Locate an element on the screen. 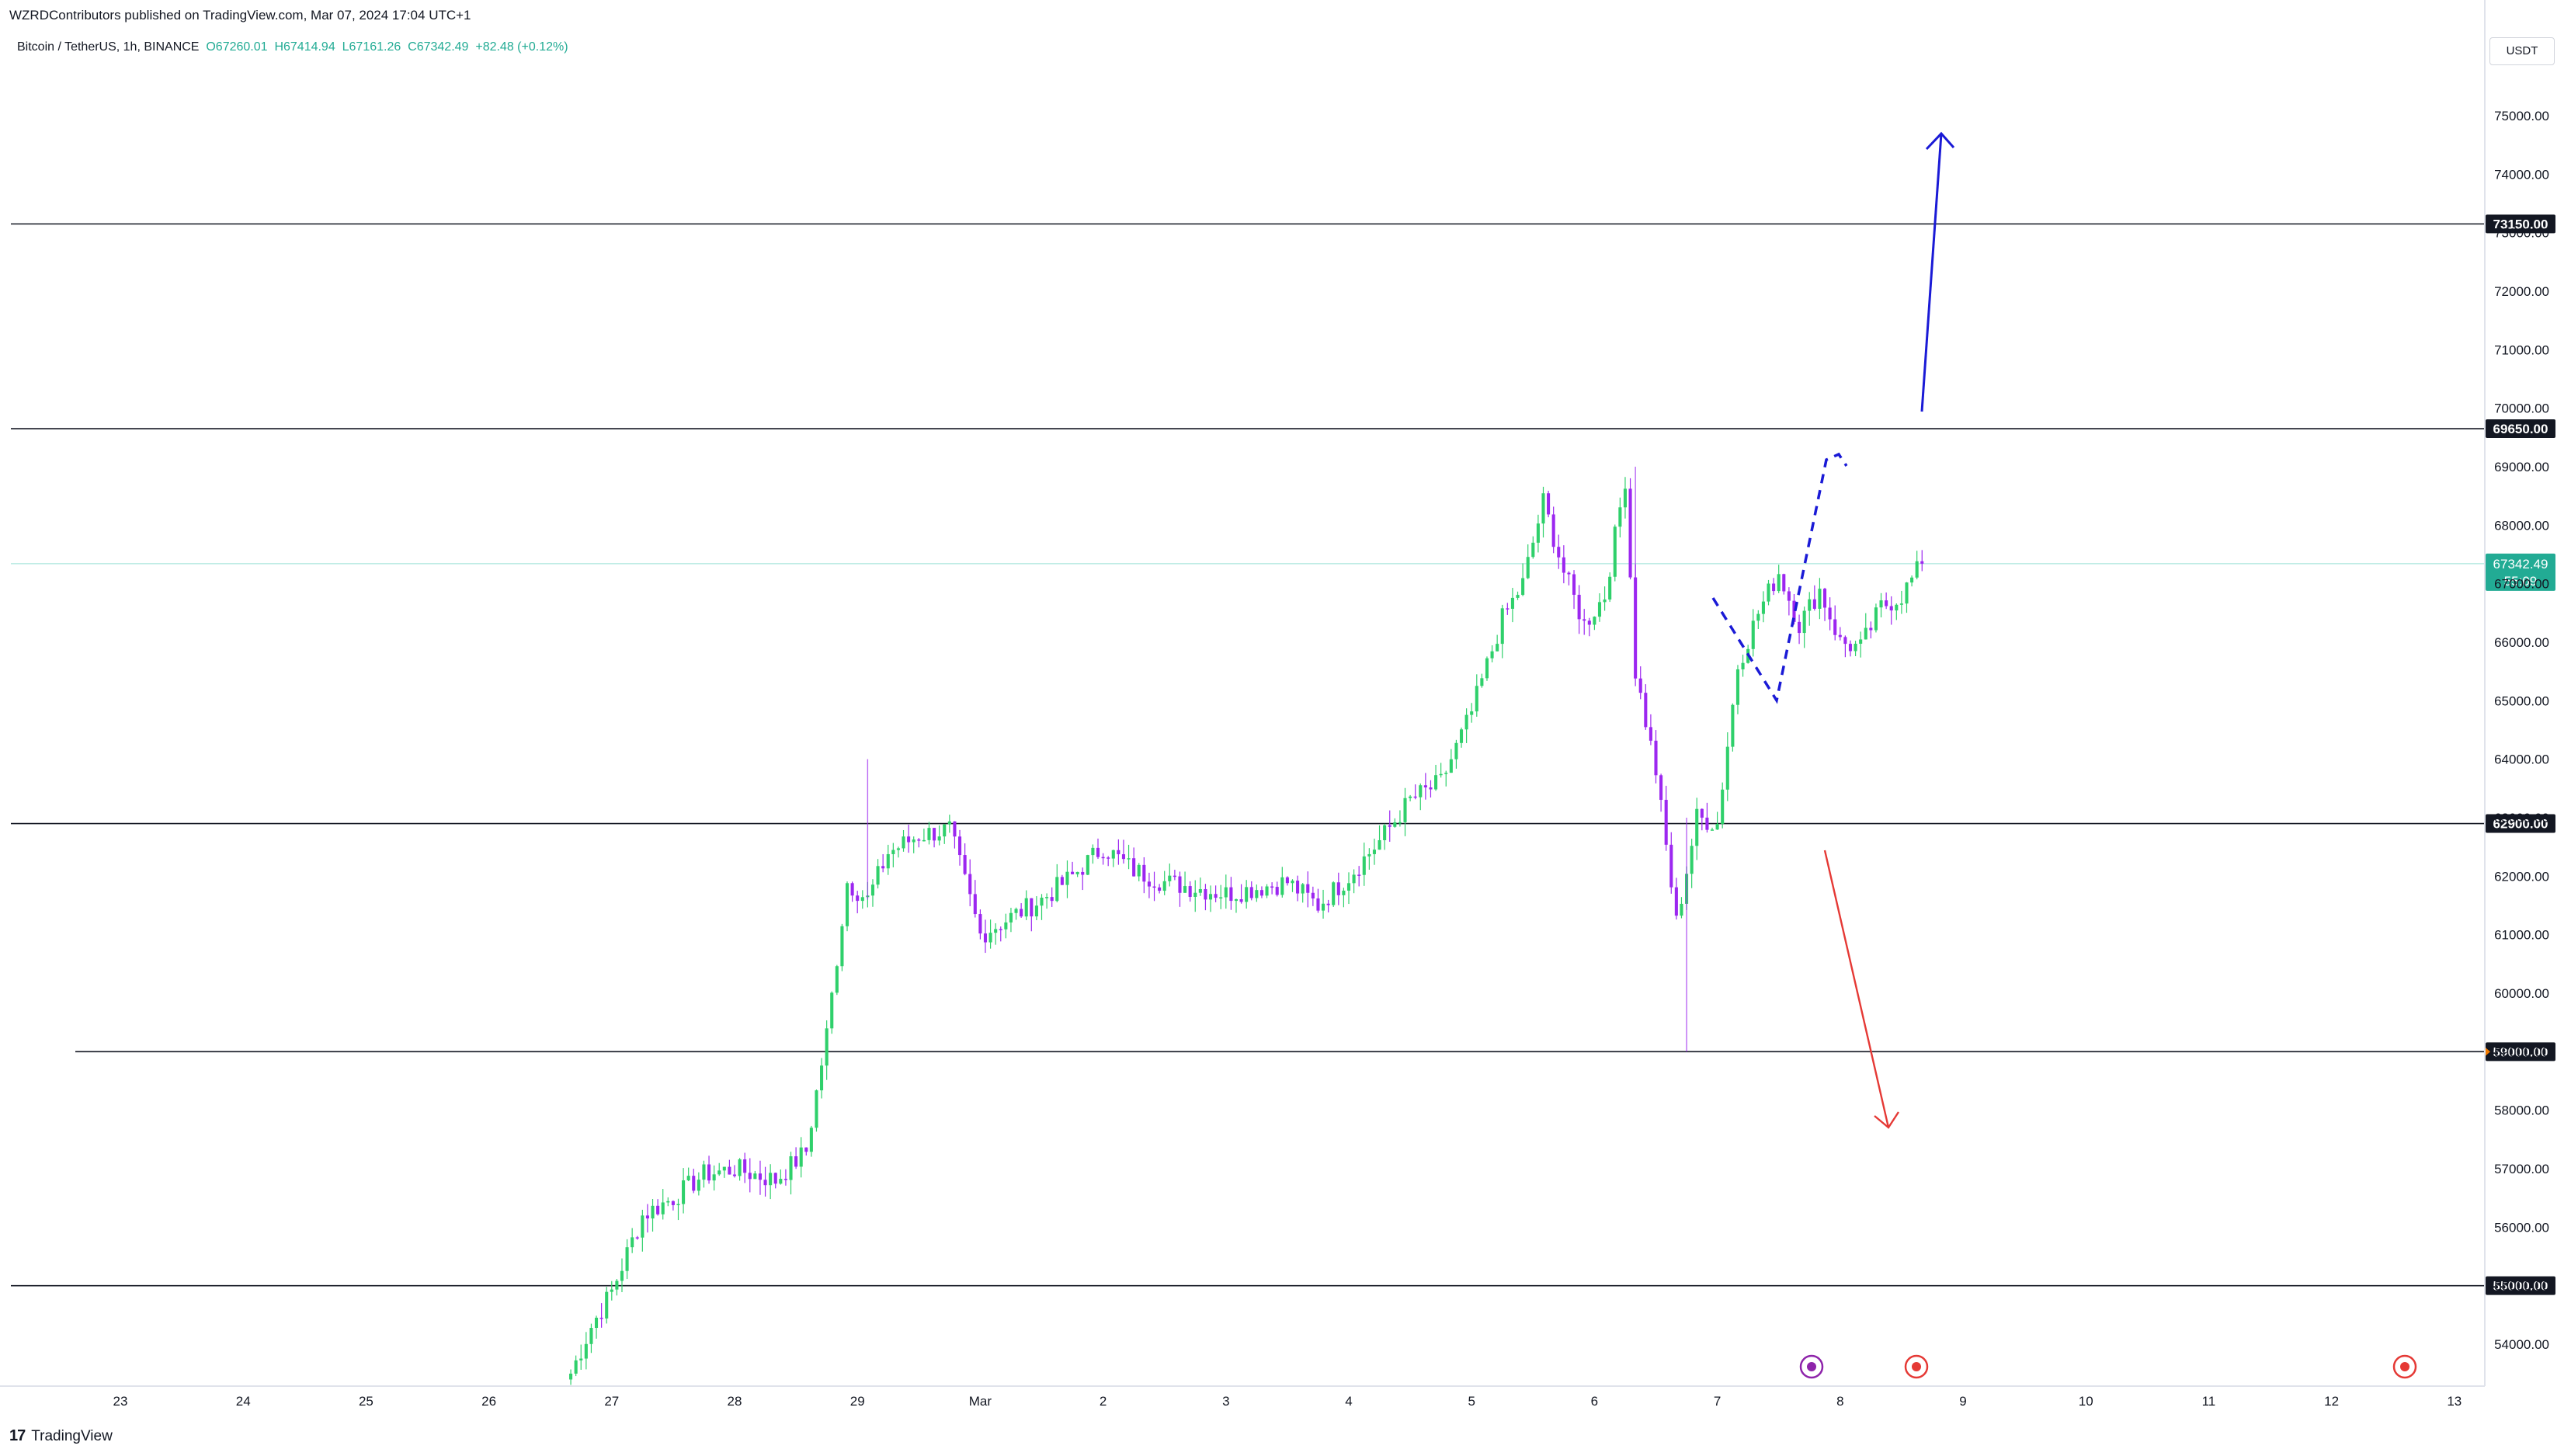  tradingview-logo-icon: 17 is located at coordinates (17, 1435).